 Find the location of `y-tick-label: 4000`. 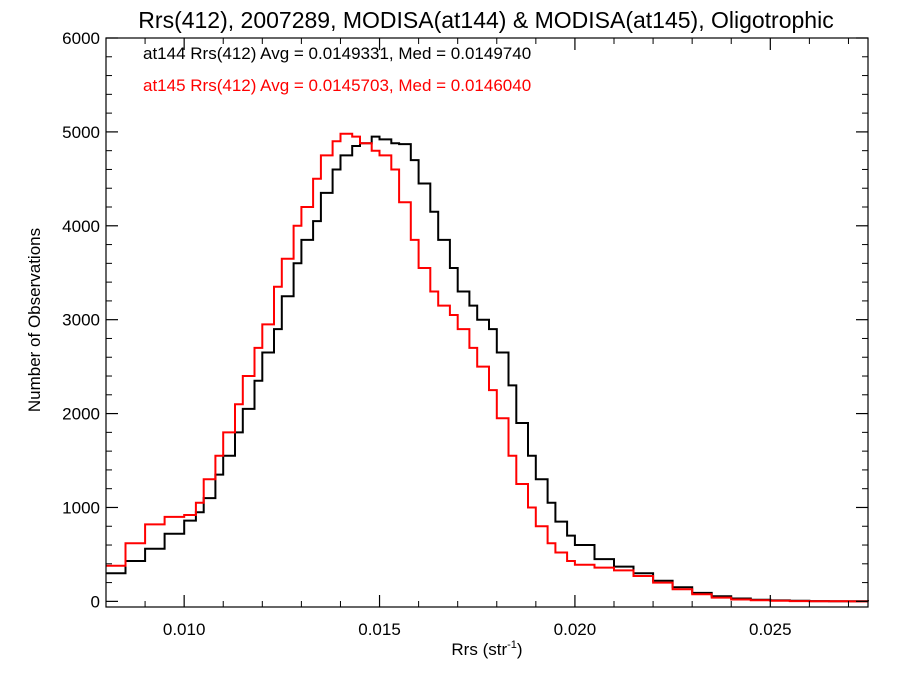

y-tick-label: 4000 is located at coordinates (81, 226).